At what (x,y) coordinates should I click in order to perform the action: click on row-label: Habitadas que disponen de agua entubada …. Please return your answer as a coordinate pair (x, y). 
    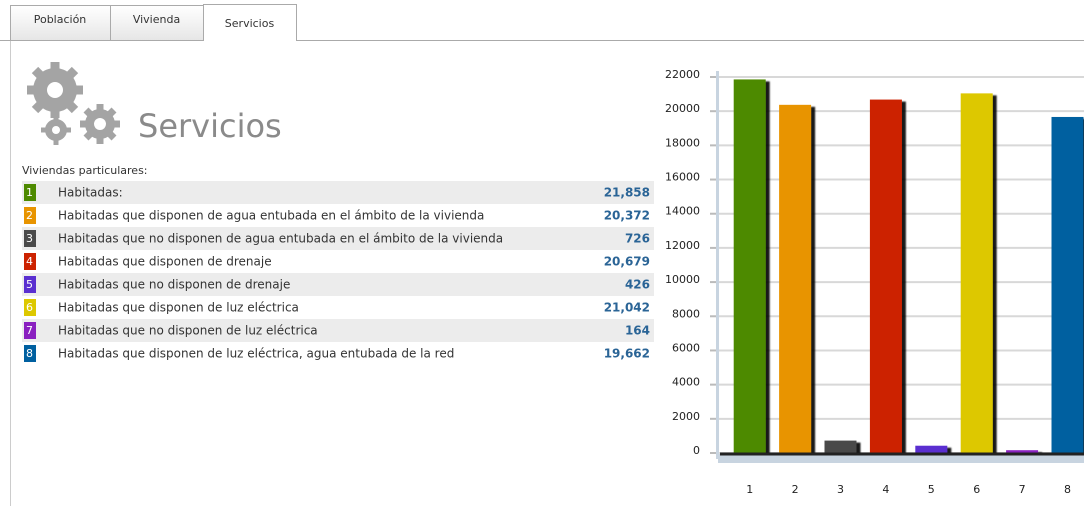
    Looking at the image, I should click on (271, 216).